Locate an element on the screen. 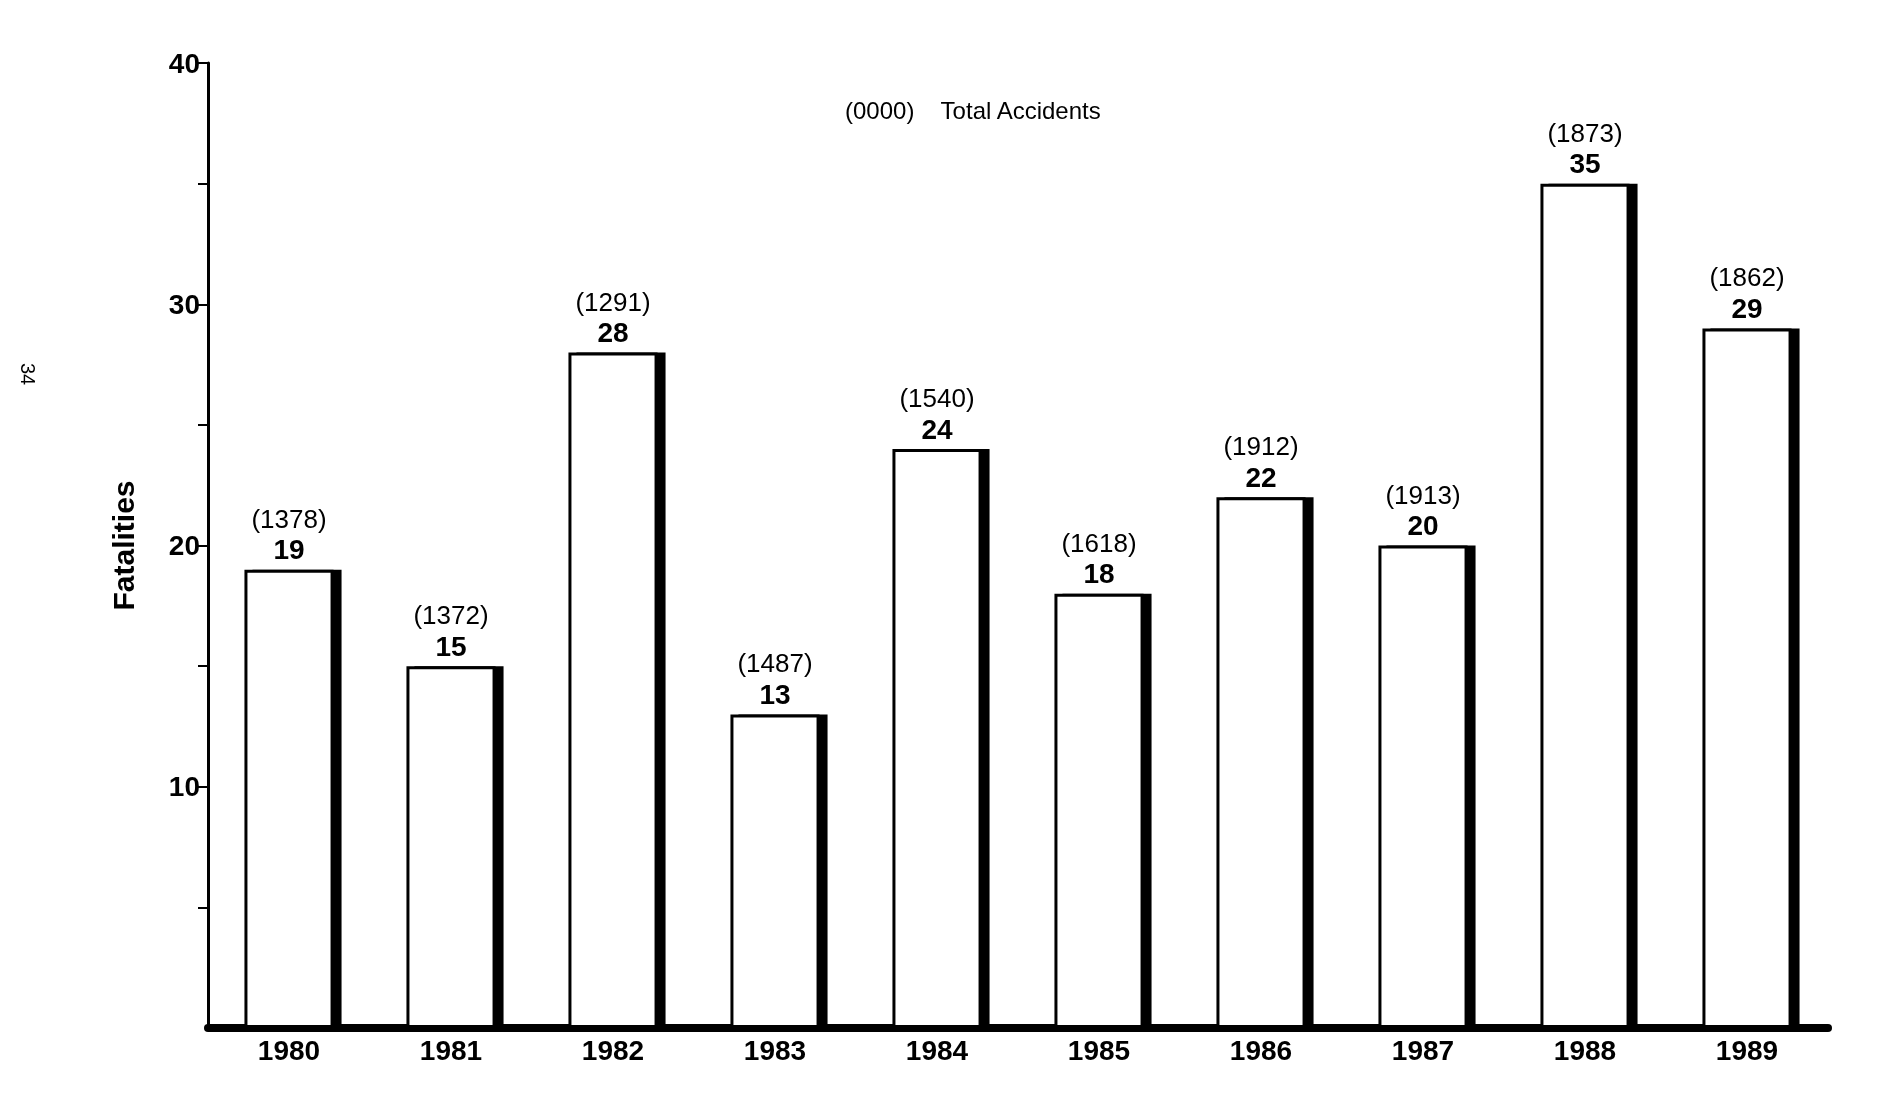 The height and width of the screenshot is (1111, 1896). x-tick-label: 1983 is located at coordinates (775, 1050).